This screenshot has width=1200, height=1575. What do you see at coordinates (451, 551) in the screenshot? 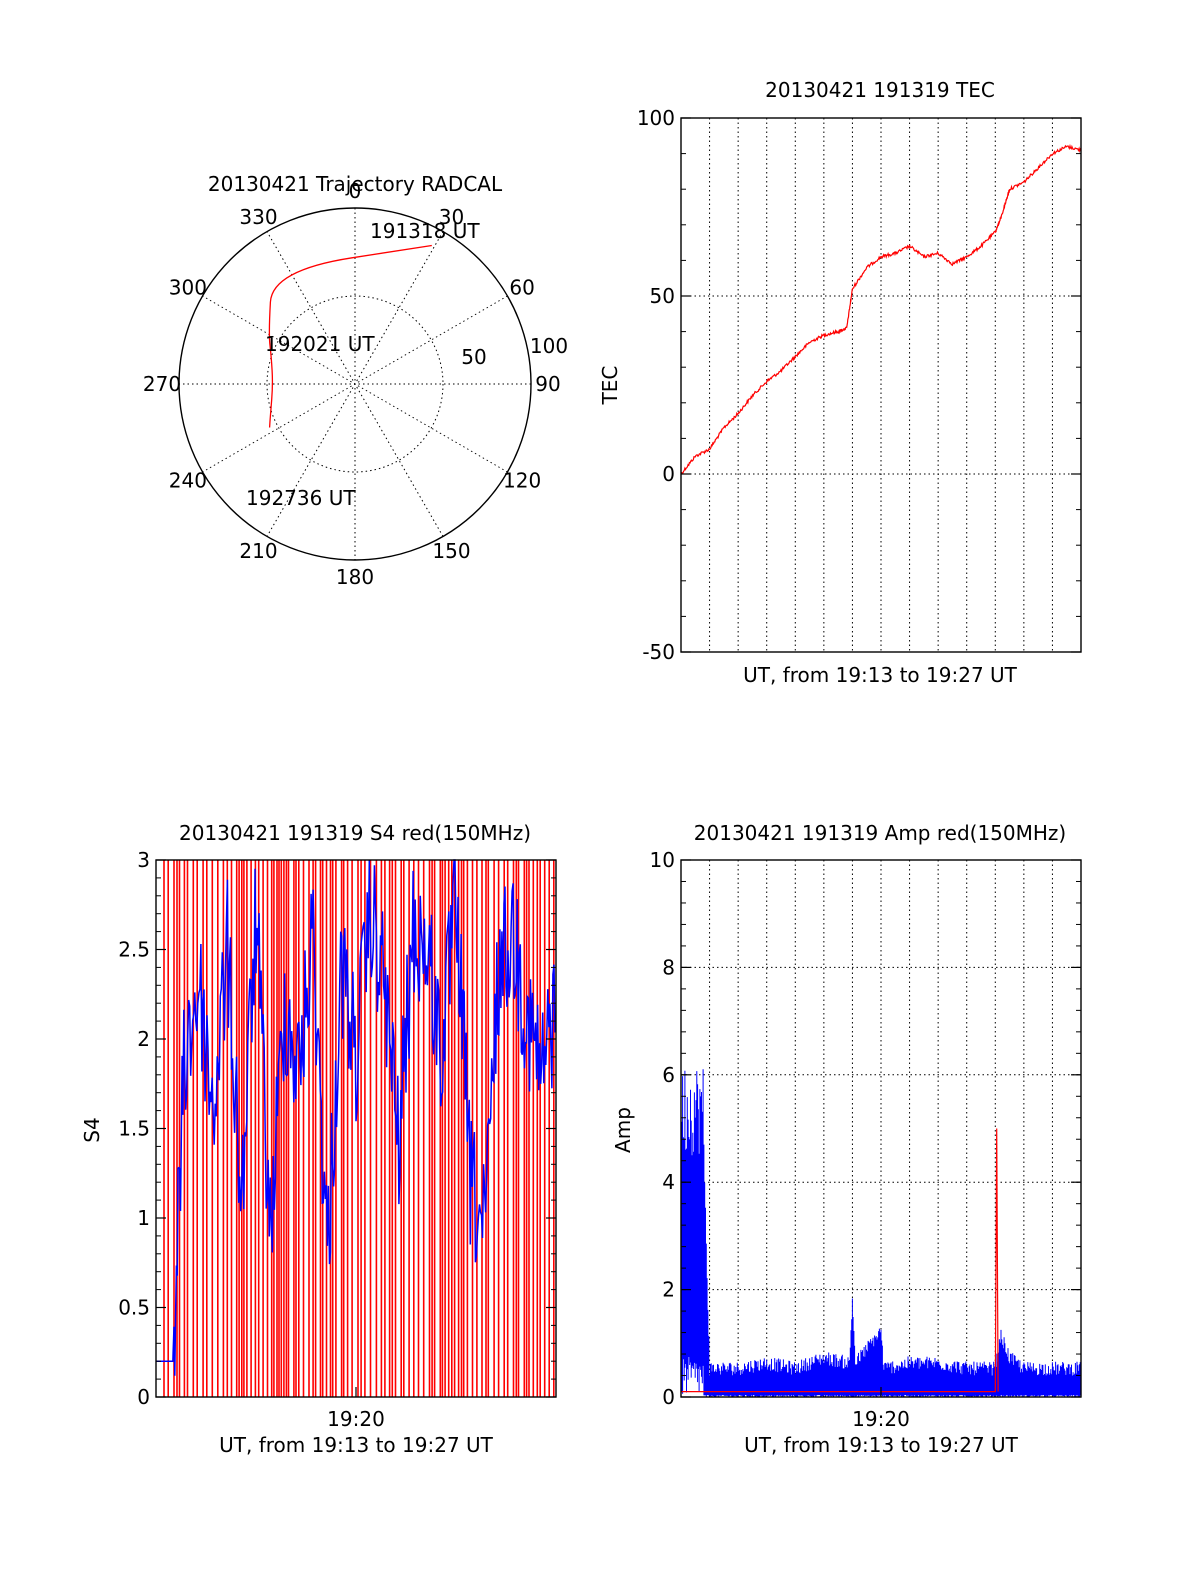
I see `azimuth-label: 150` at bounding box center [451, 551].